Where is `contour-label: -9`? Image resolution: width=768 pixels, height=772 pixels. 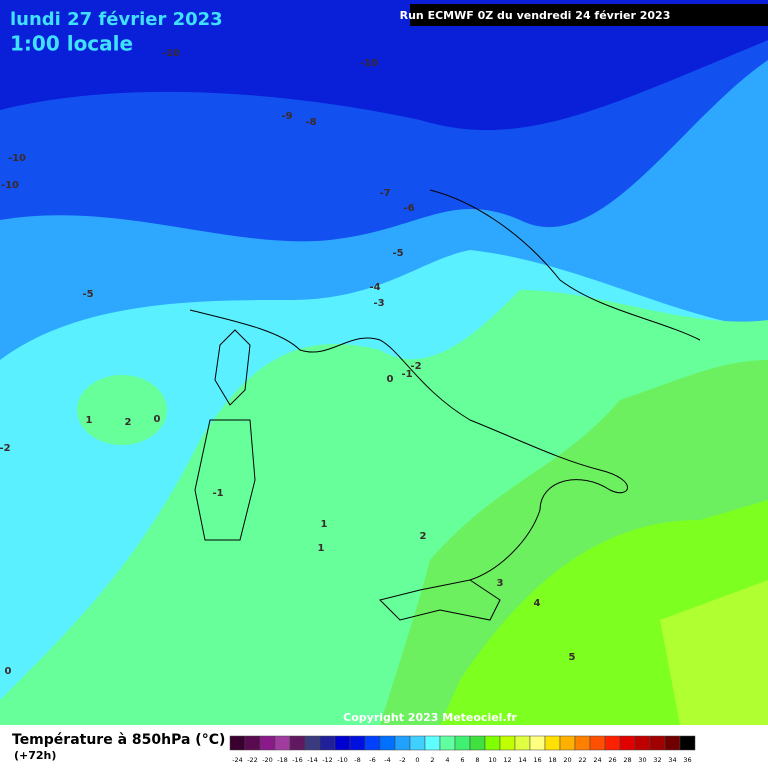 contour-label: -9 is located at coordinates (286, 116).